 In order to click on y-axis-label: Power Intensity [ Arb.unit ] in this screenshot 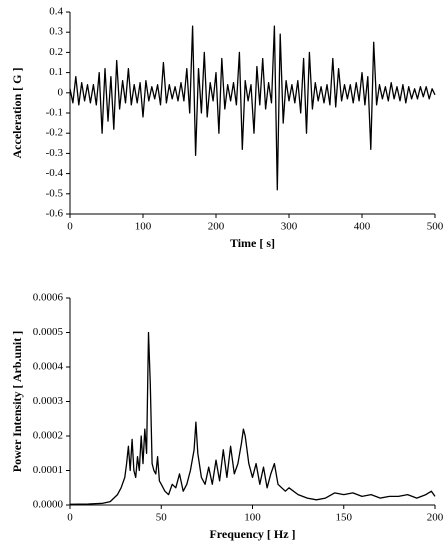, I will do `click(17, 401)`.